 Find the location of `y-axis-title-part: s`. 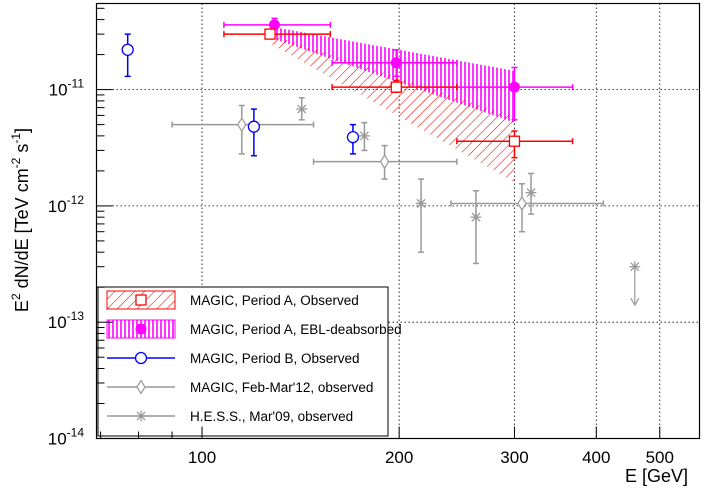

y-axis-title-part: s is located at coordinates (22, 151).